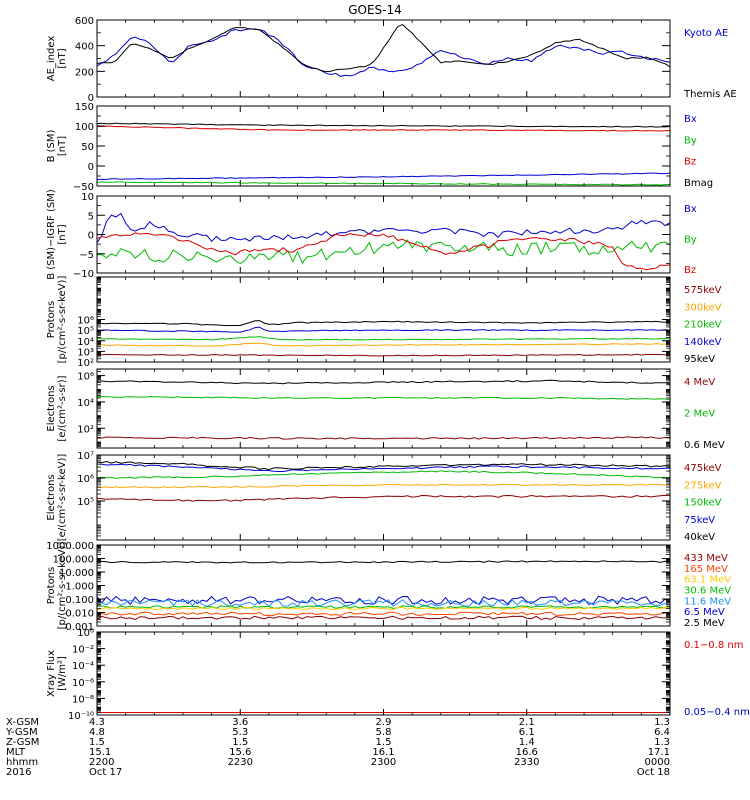 The width and height of the screenshot is (750, 800). Describe the element at coordinates (83, 683) in the screenshot. I see `y-tick-label: 10⁻⁶` at that location.